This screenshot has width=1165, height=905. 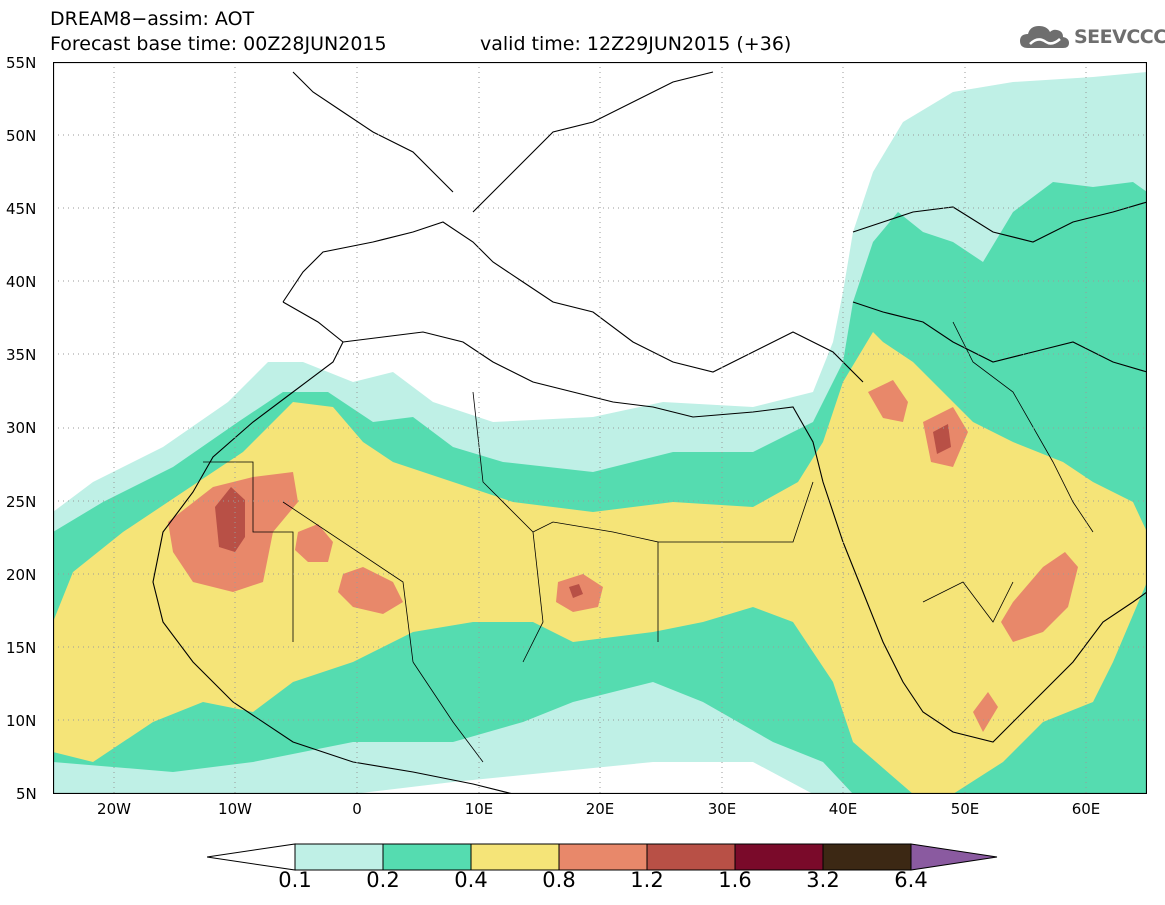 What do you see at coordinates (21, 721) in the screenshot?
I see `lat-label: 10N` at bounding box center [21, 721].